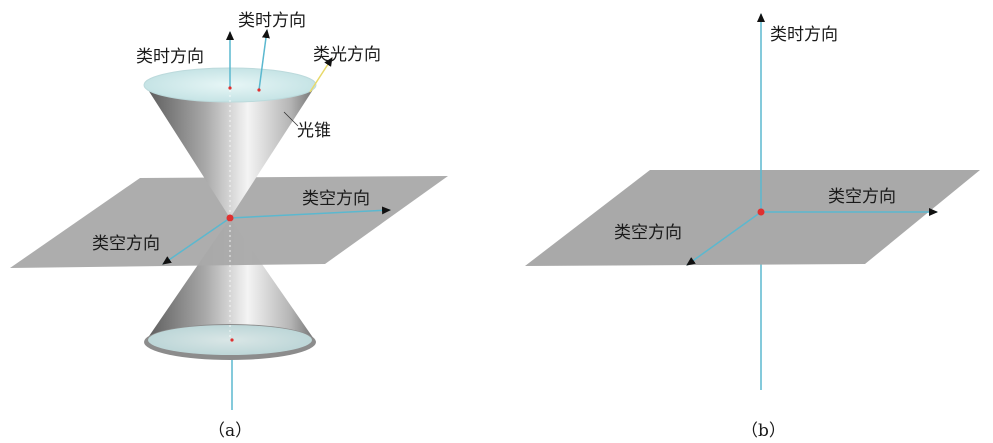  I want to click on label-spacelike-right-a: 类空方向, so click(336, 199).